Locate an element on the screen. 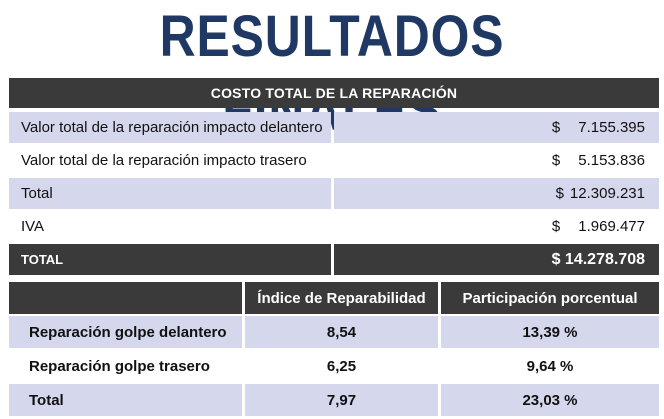 The height and width of the screenshot is (419, 664). reparability-row-total: Total 7,97 23,03 % is located at coordinates (334, 400).